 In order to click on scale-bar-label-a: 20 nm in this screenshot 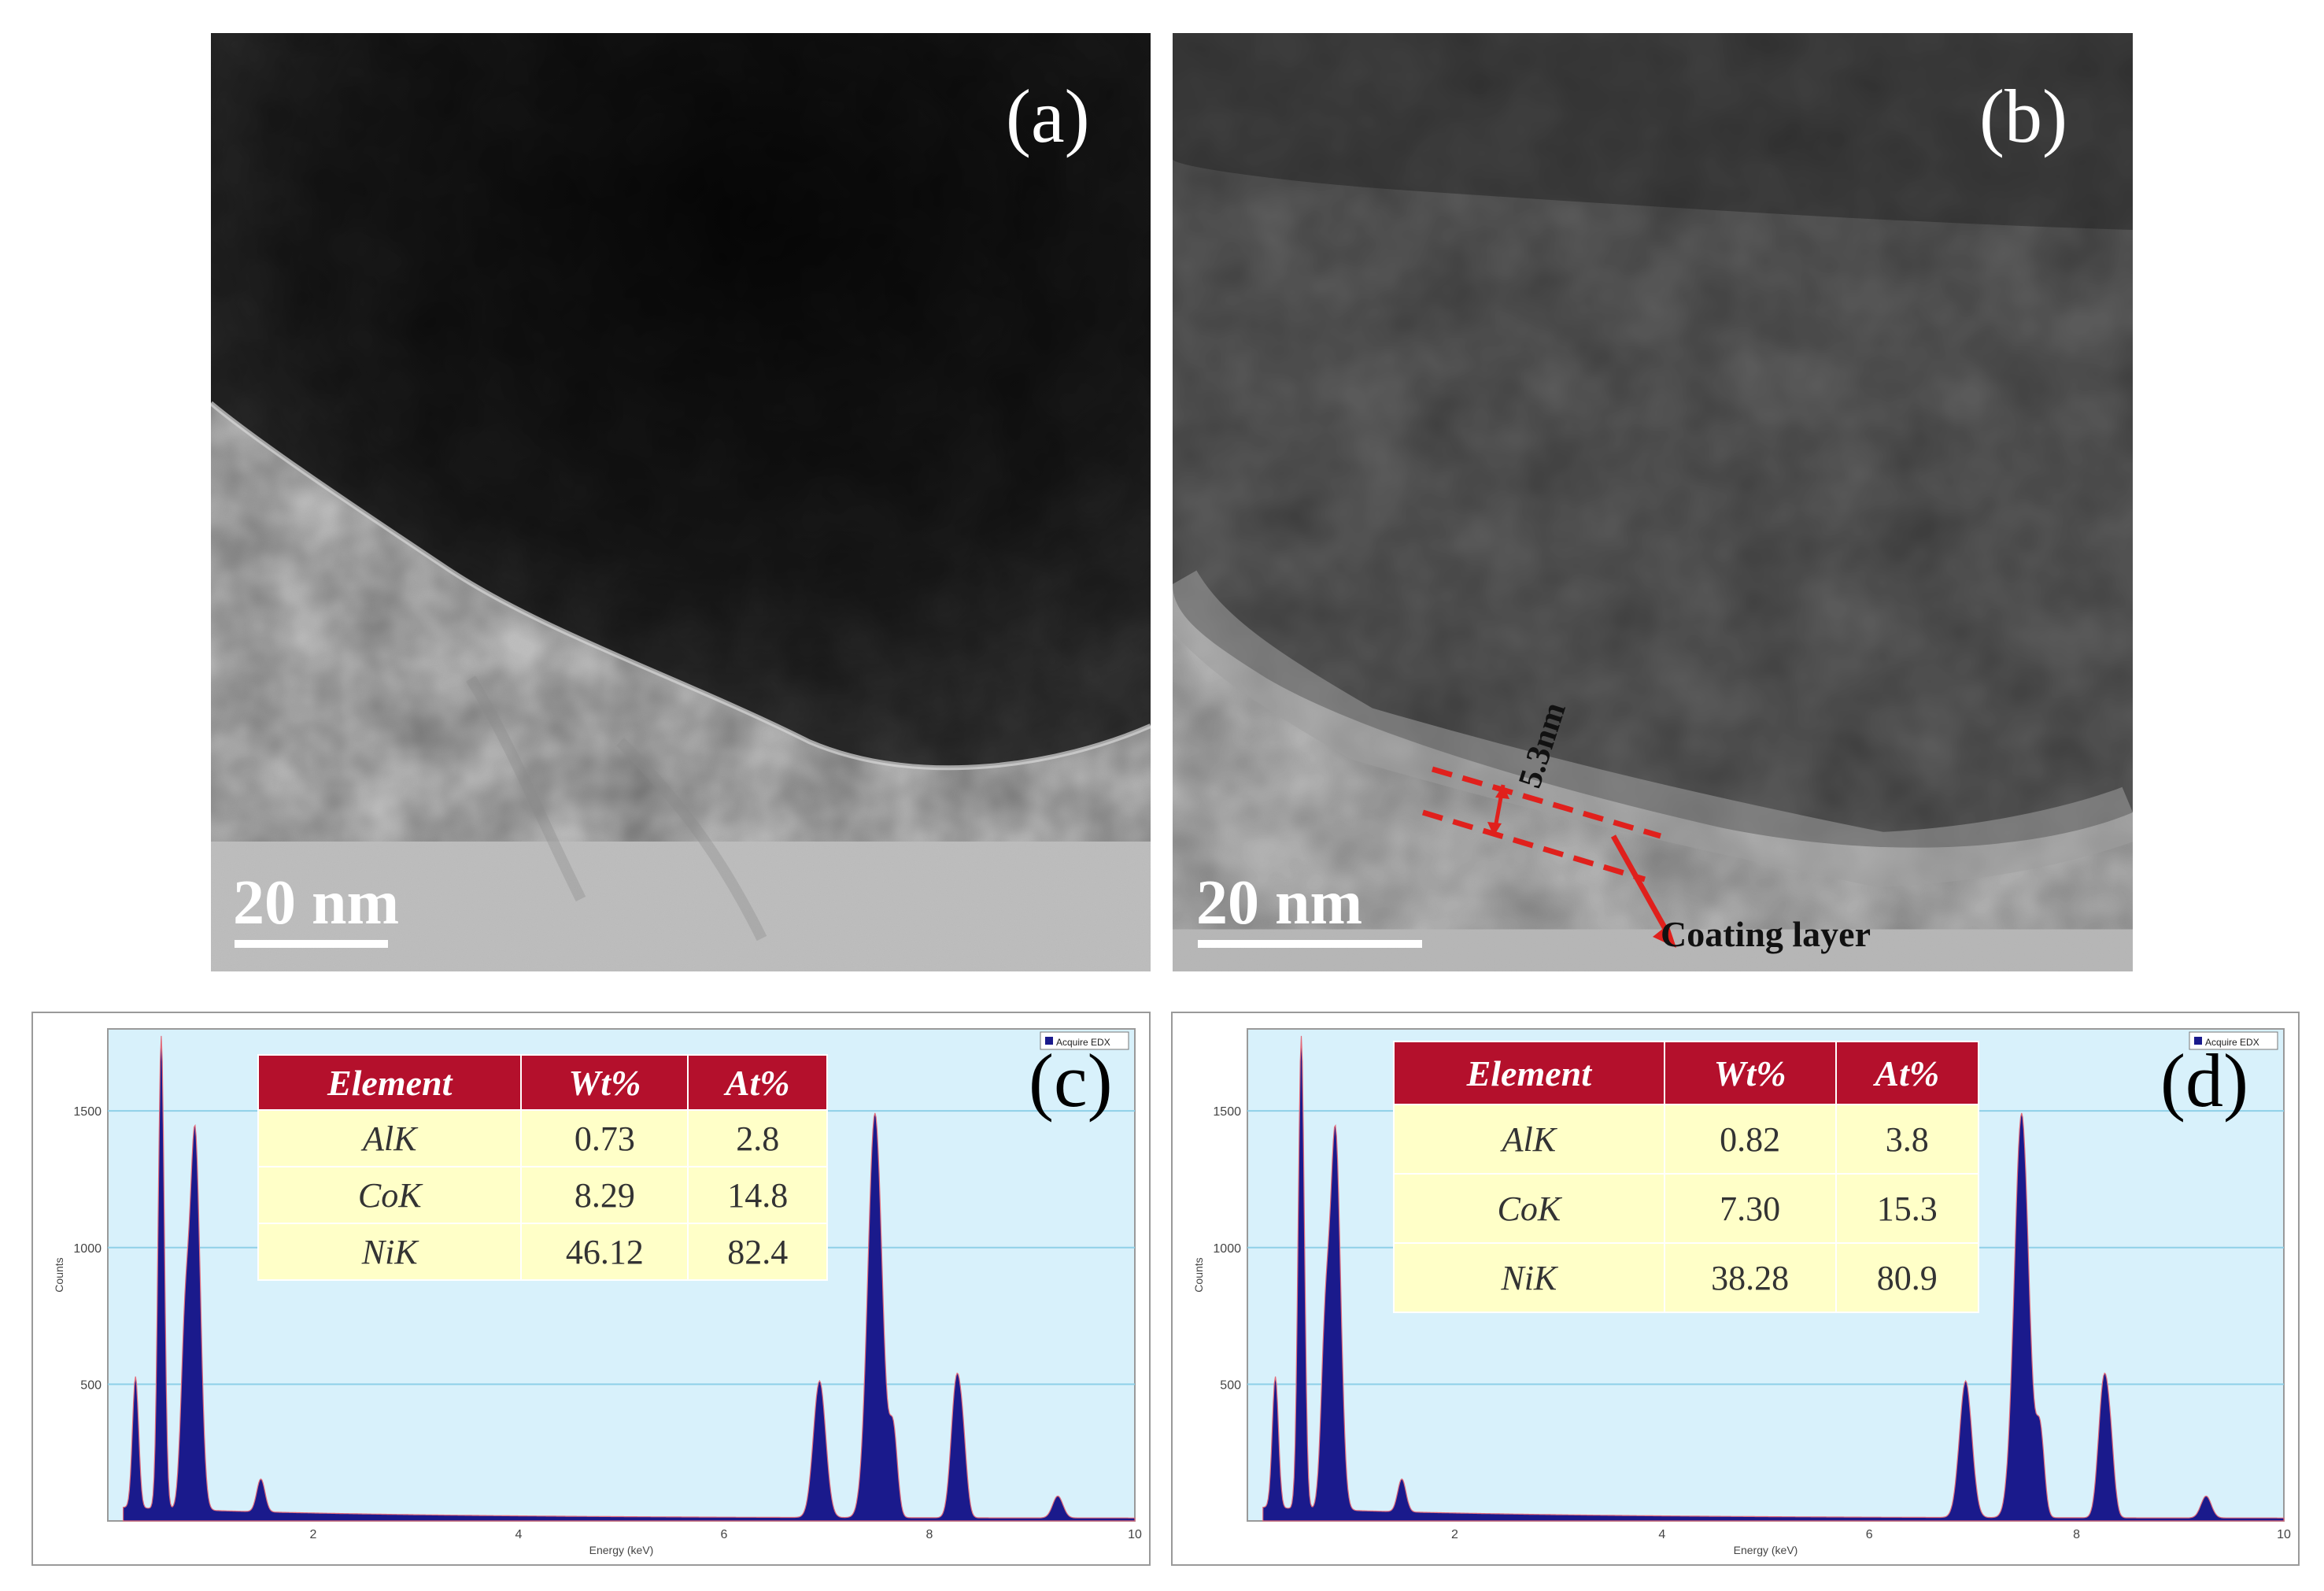, I will do `click(316, 903)`.